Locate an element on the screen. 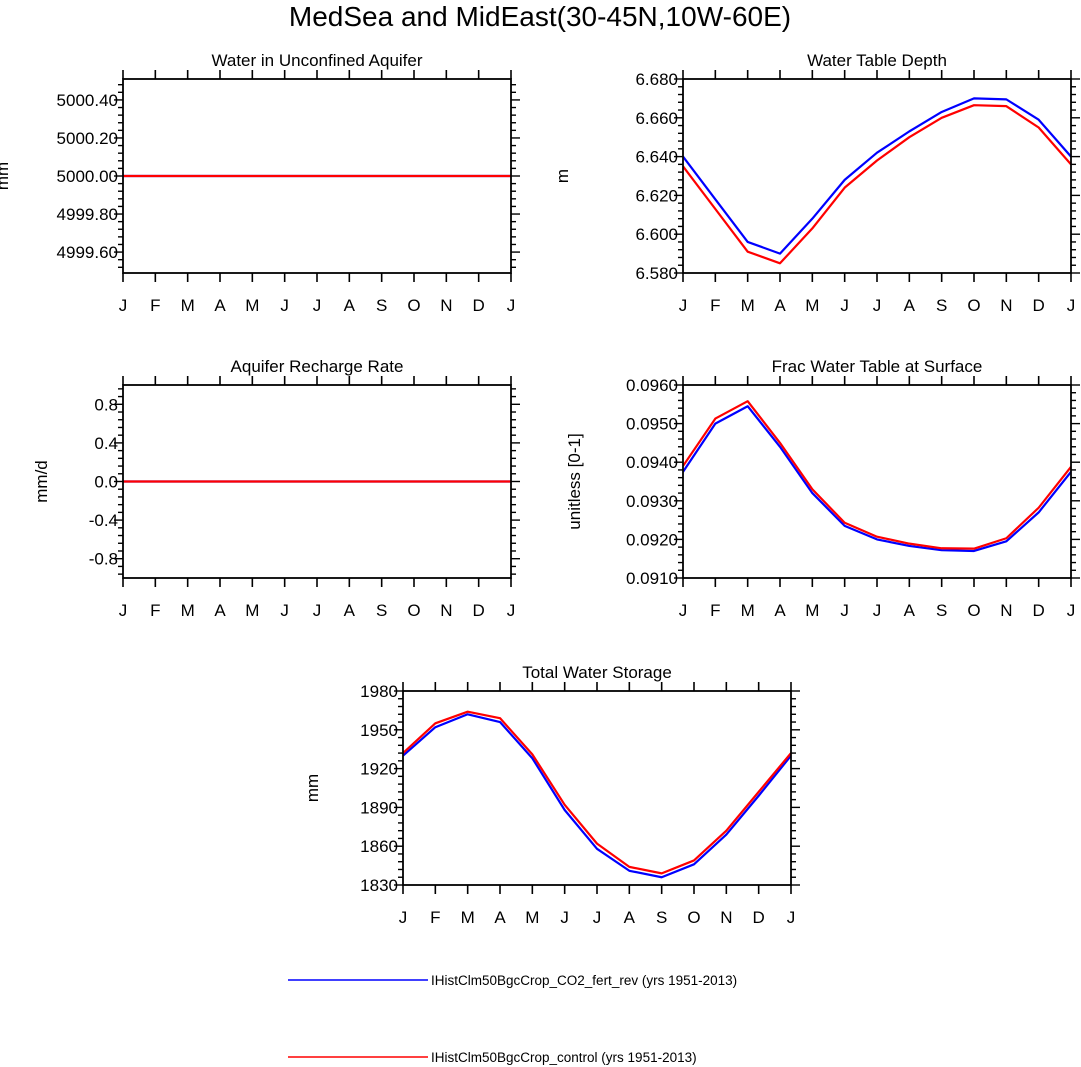 The image size is (1081, 1067). panel-title: Water in Unconfined Aquifer is located at coordinates (316, 60).